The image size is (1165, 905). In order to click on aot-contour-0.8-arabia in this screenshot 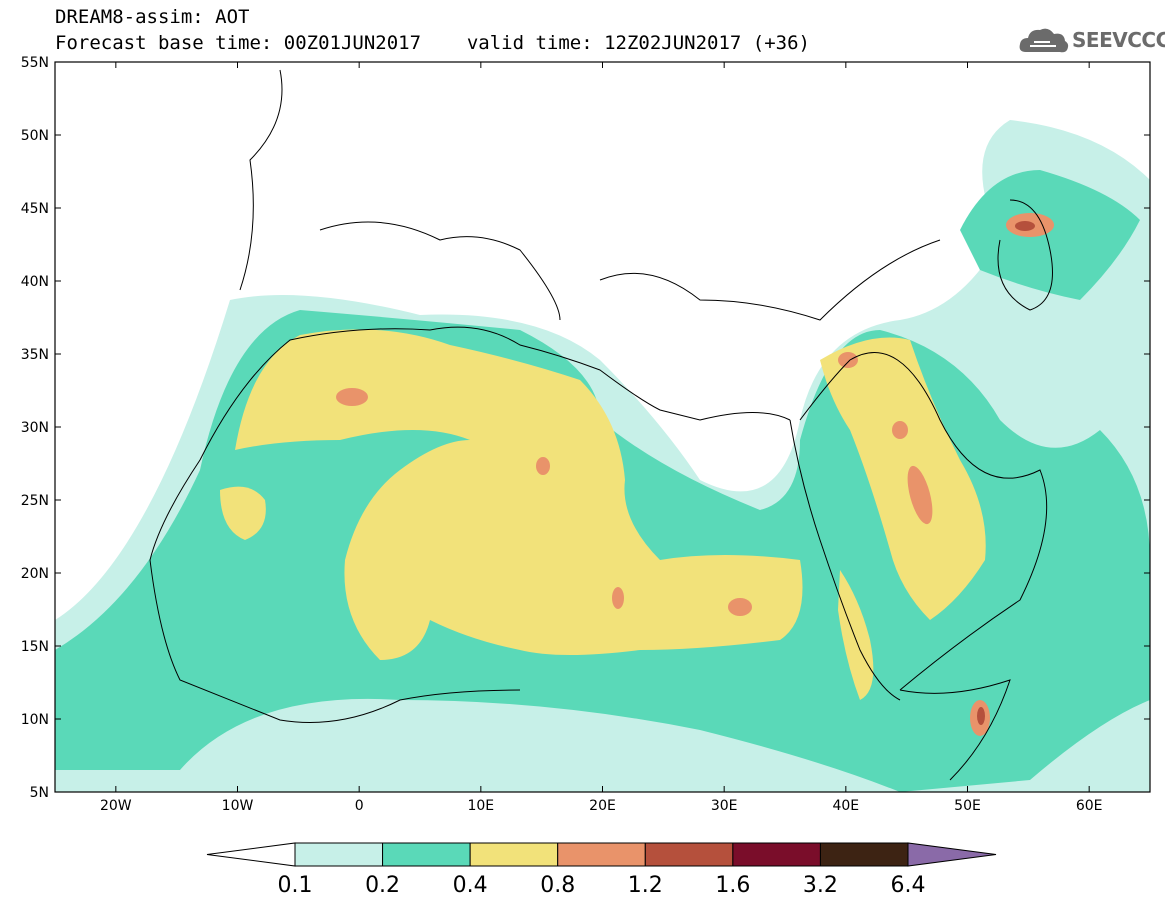, I will do `click(920, 495)`.